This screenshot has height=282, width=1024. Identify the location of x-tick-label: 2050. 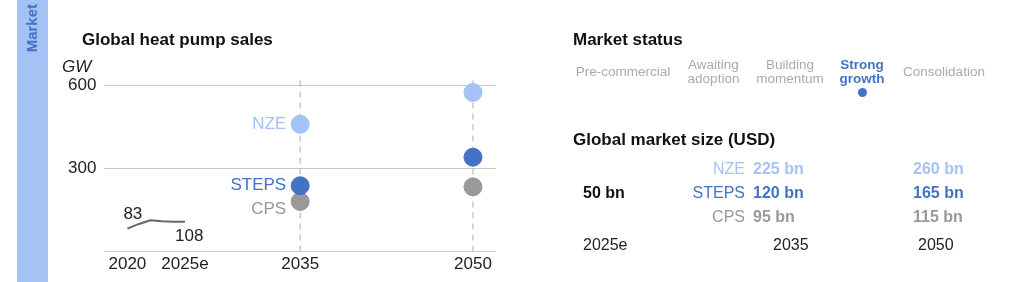
(473, 264).